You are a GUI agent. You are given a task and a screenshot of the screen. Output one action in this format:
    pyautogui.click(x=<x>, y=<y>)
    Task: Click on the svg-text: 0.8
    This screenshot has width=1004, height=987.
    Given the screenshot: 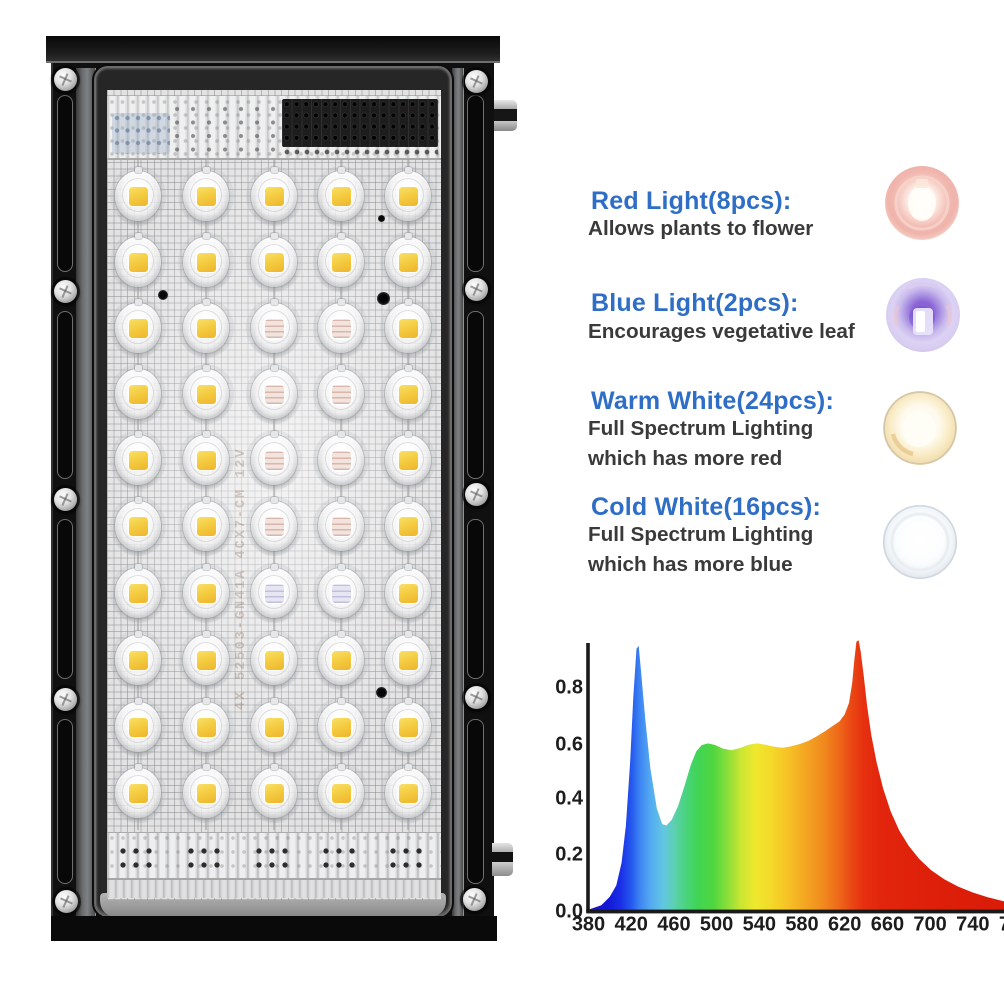 What is the action you would take?
    pyautogui.click(x=569, y=688)
    